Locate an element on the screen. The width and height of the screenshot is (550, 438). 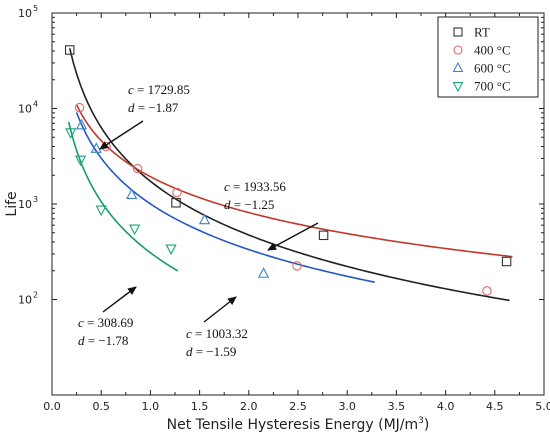
x-tick-label: 3.0 is located at coordinates (347, 406).